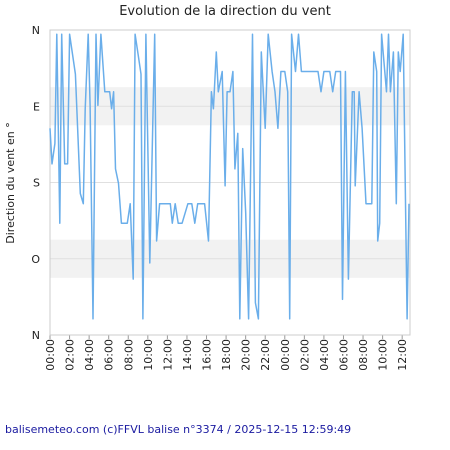  What do you see at coordinates (265, 355) in the screenshot?
I see `x-tick-label: 22:00` at bounding box center [265, 355].